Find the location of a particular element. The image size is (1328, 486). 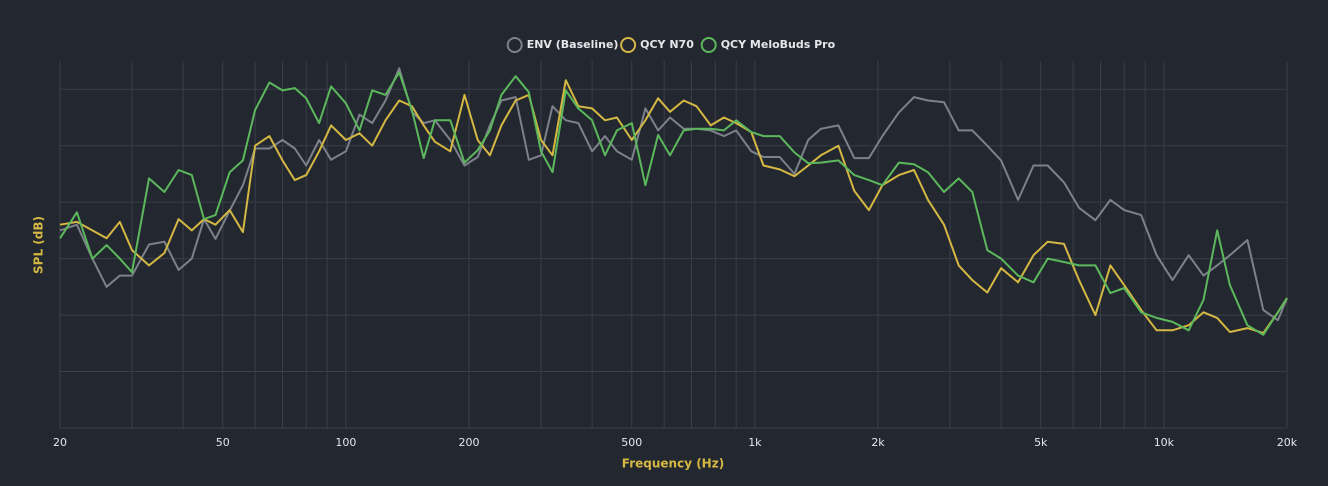

y-axis-title: SPL (dB) is located at coordinates (39, 245).